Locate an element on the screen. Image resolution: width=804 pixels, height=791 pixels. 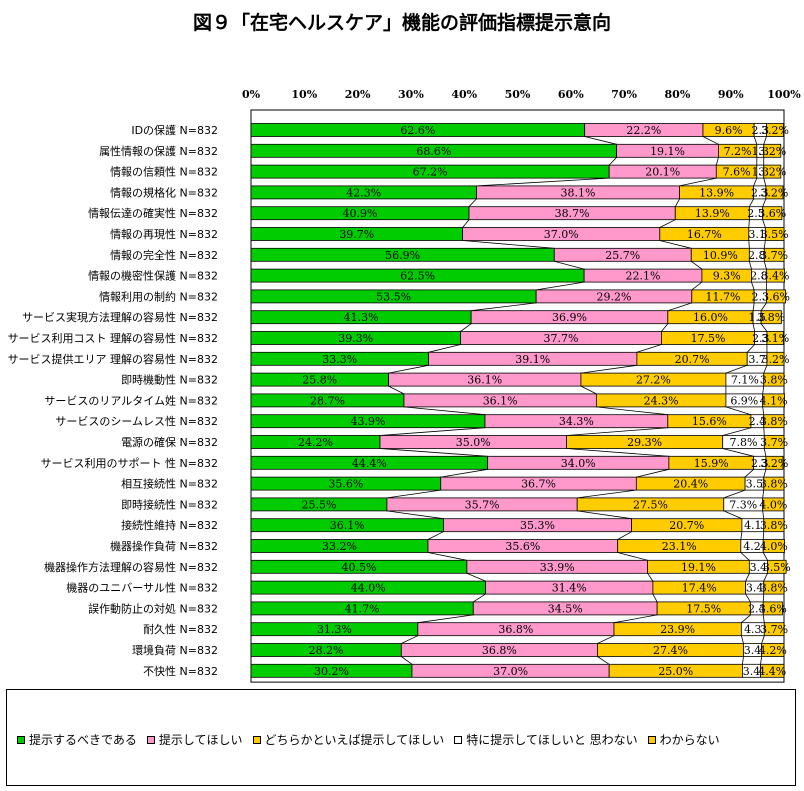
category-label: 情報の再現性 N=832 is located at coordinates (164, 234).